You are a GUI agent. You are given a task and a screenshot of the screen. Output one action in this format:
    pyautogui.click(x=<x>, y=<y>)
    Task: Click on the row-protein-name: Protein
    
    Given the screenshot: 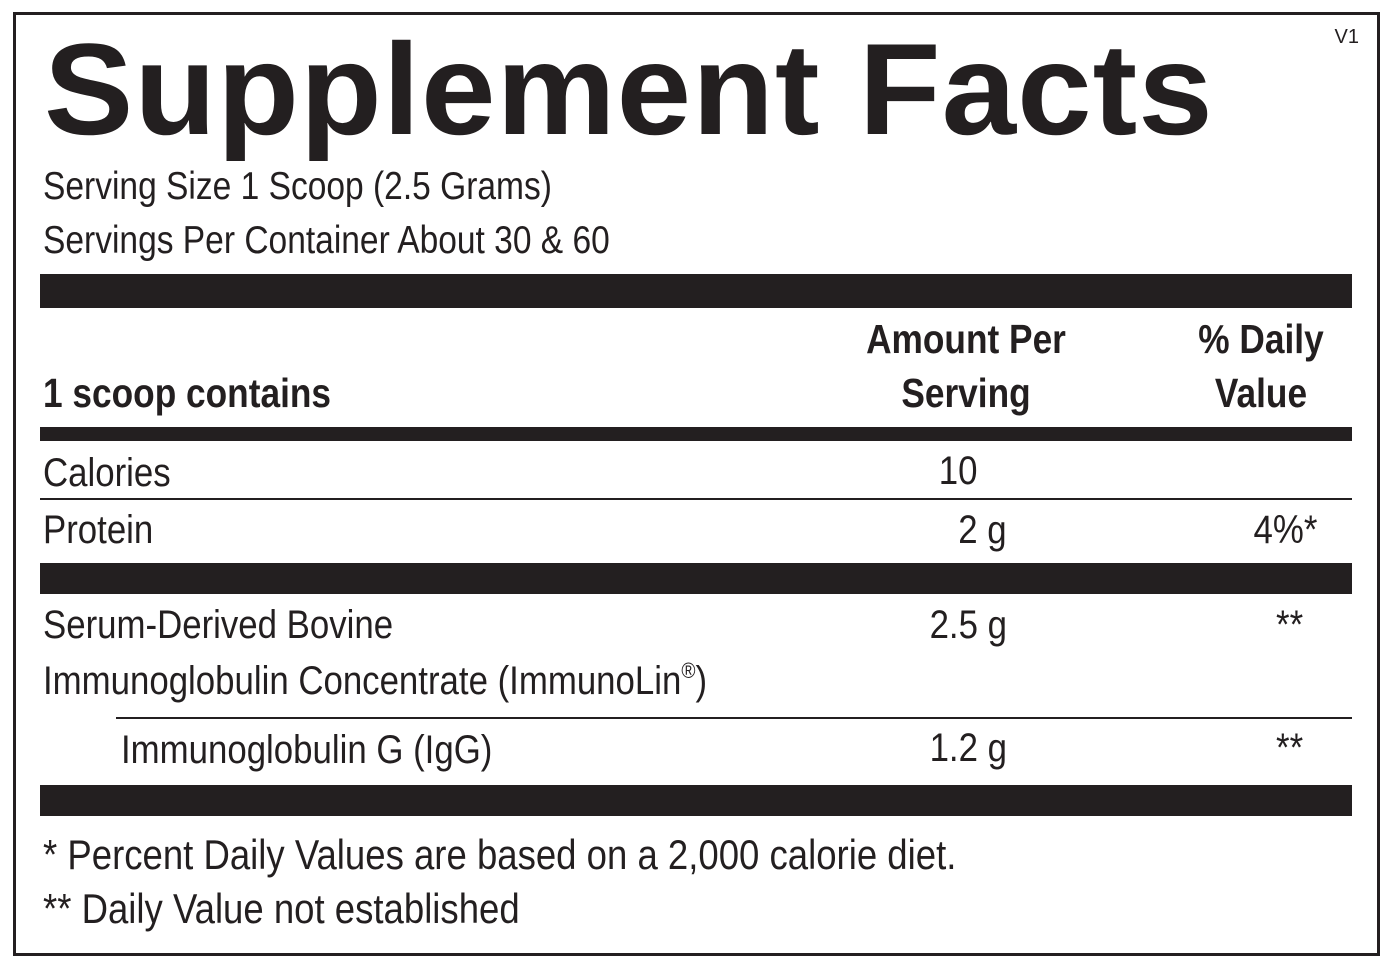 What is the action you would take?
    pyautogui.click(x=98, y=530)
    